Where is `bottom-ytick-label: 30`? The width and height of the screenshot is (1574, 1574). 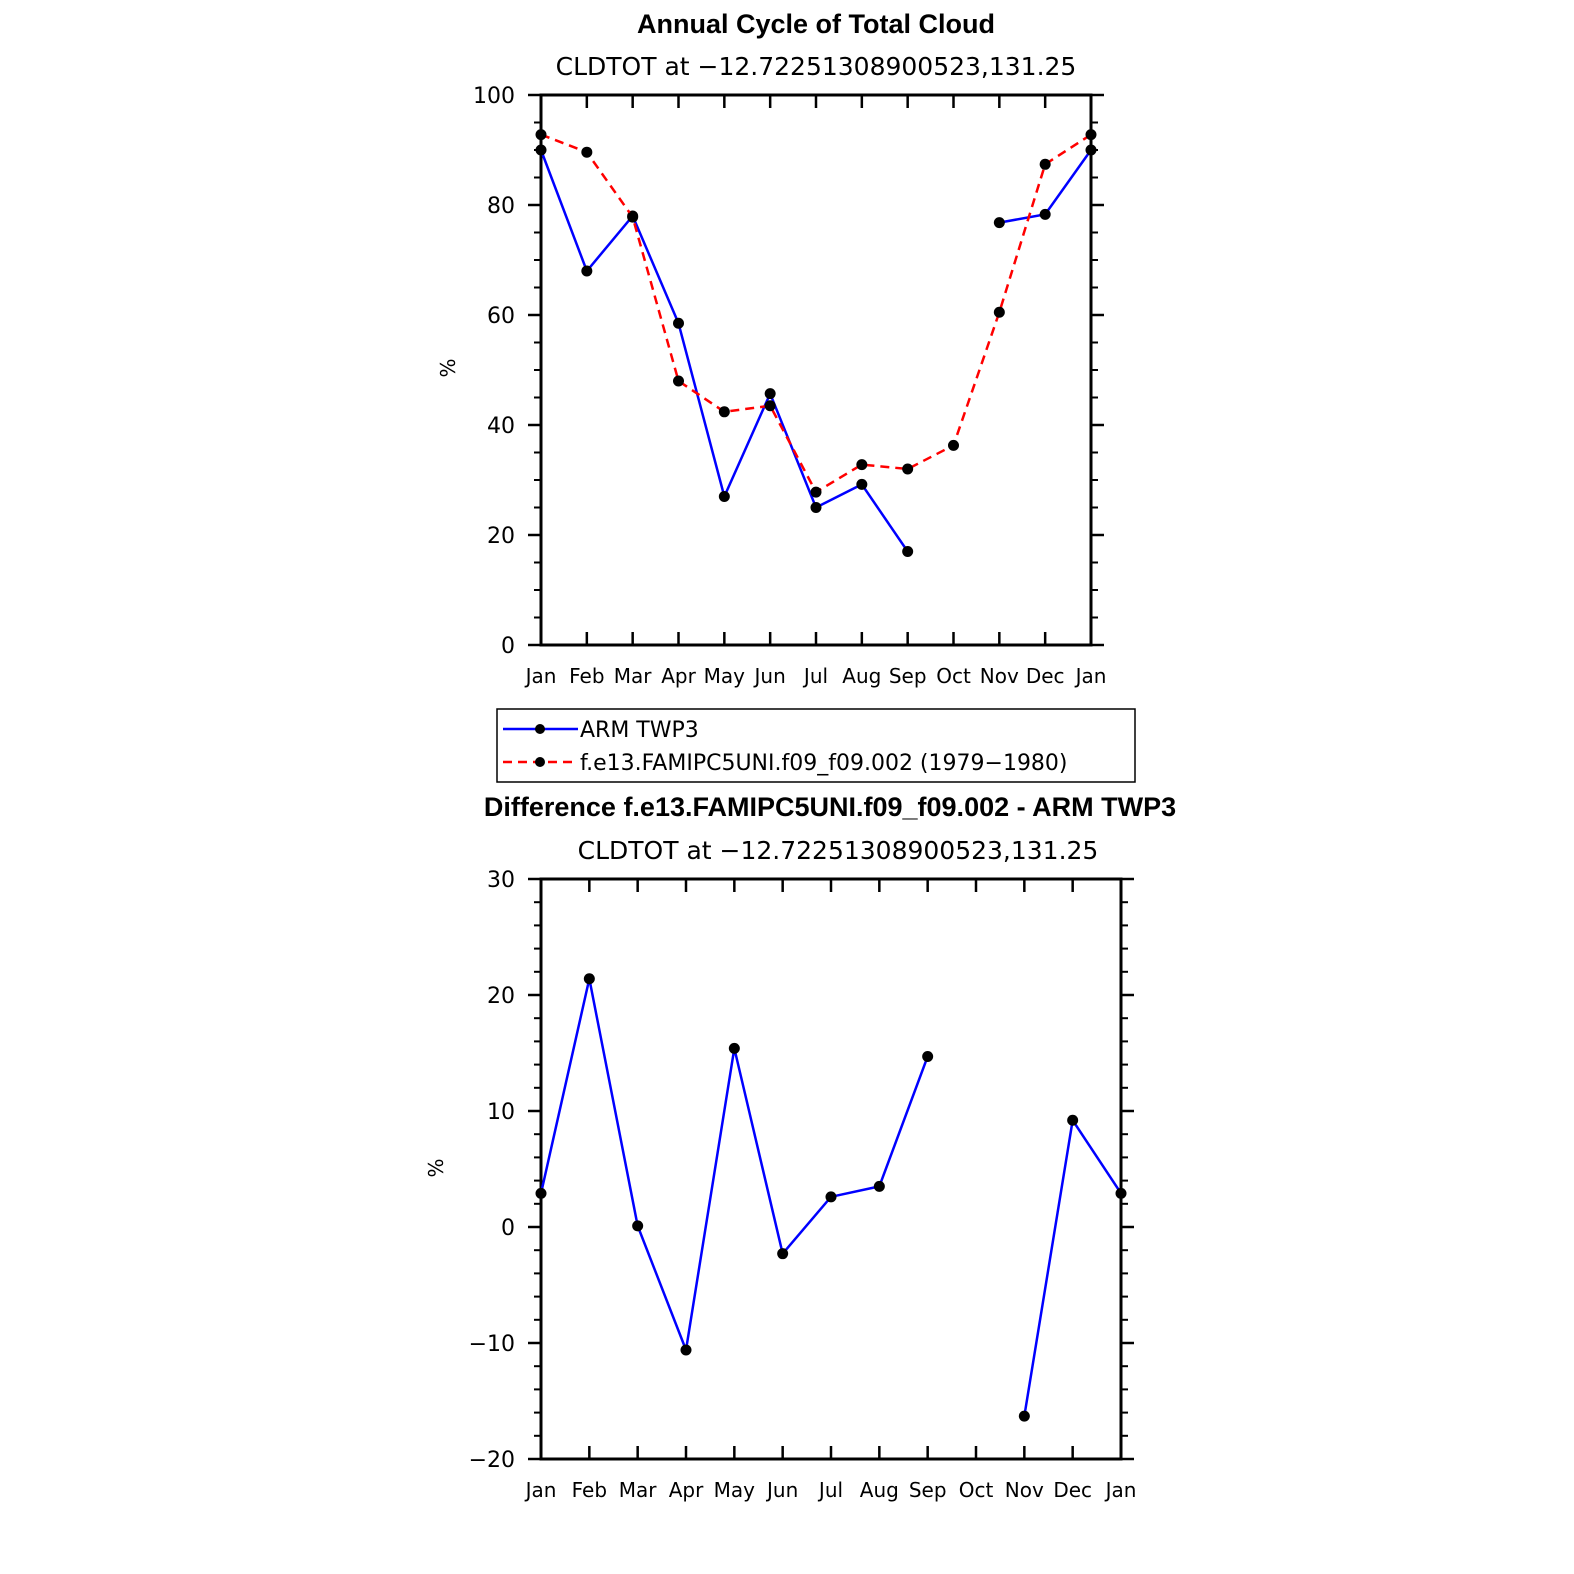
bottom-ytick-label: 30 is located at coordinates (501, 880).